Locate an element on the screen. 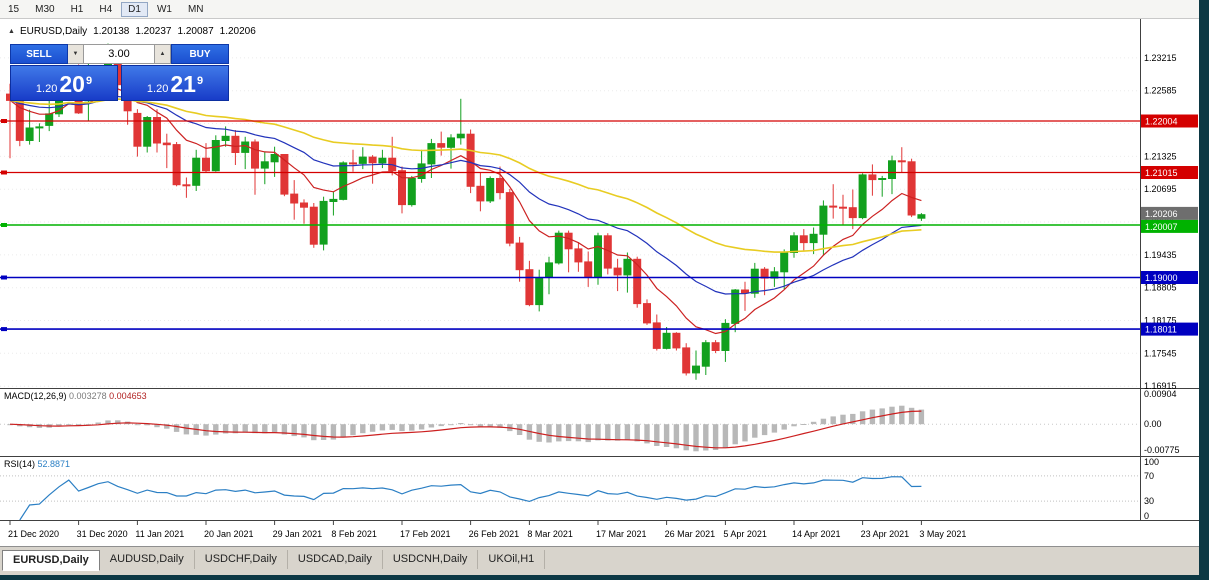 Image resolution: width=1209 pixels, height=580 pixels. chart-tab-audusd: AUDUSD,Daily is located at coordinates (147, 559).